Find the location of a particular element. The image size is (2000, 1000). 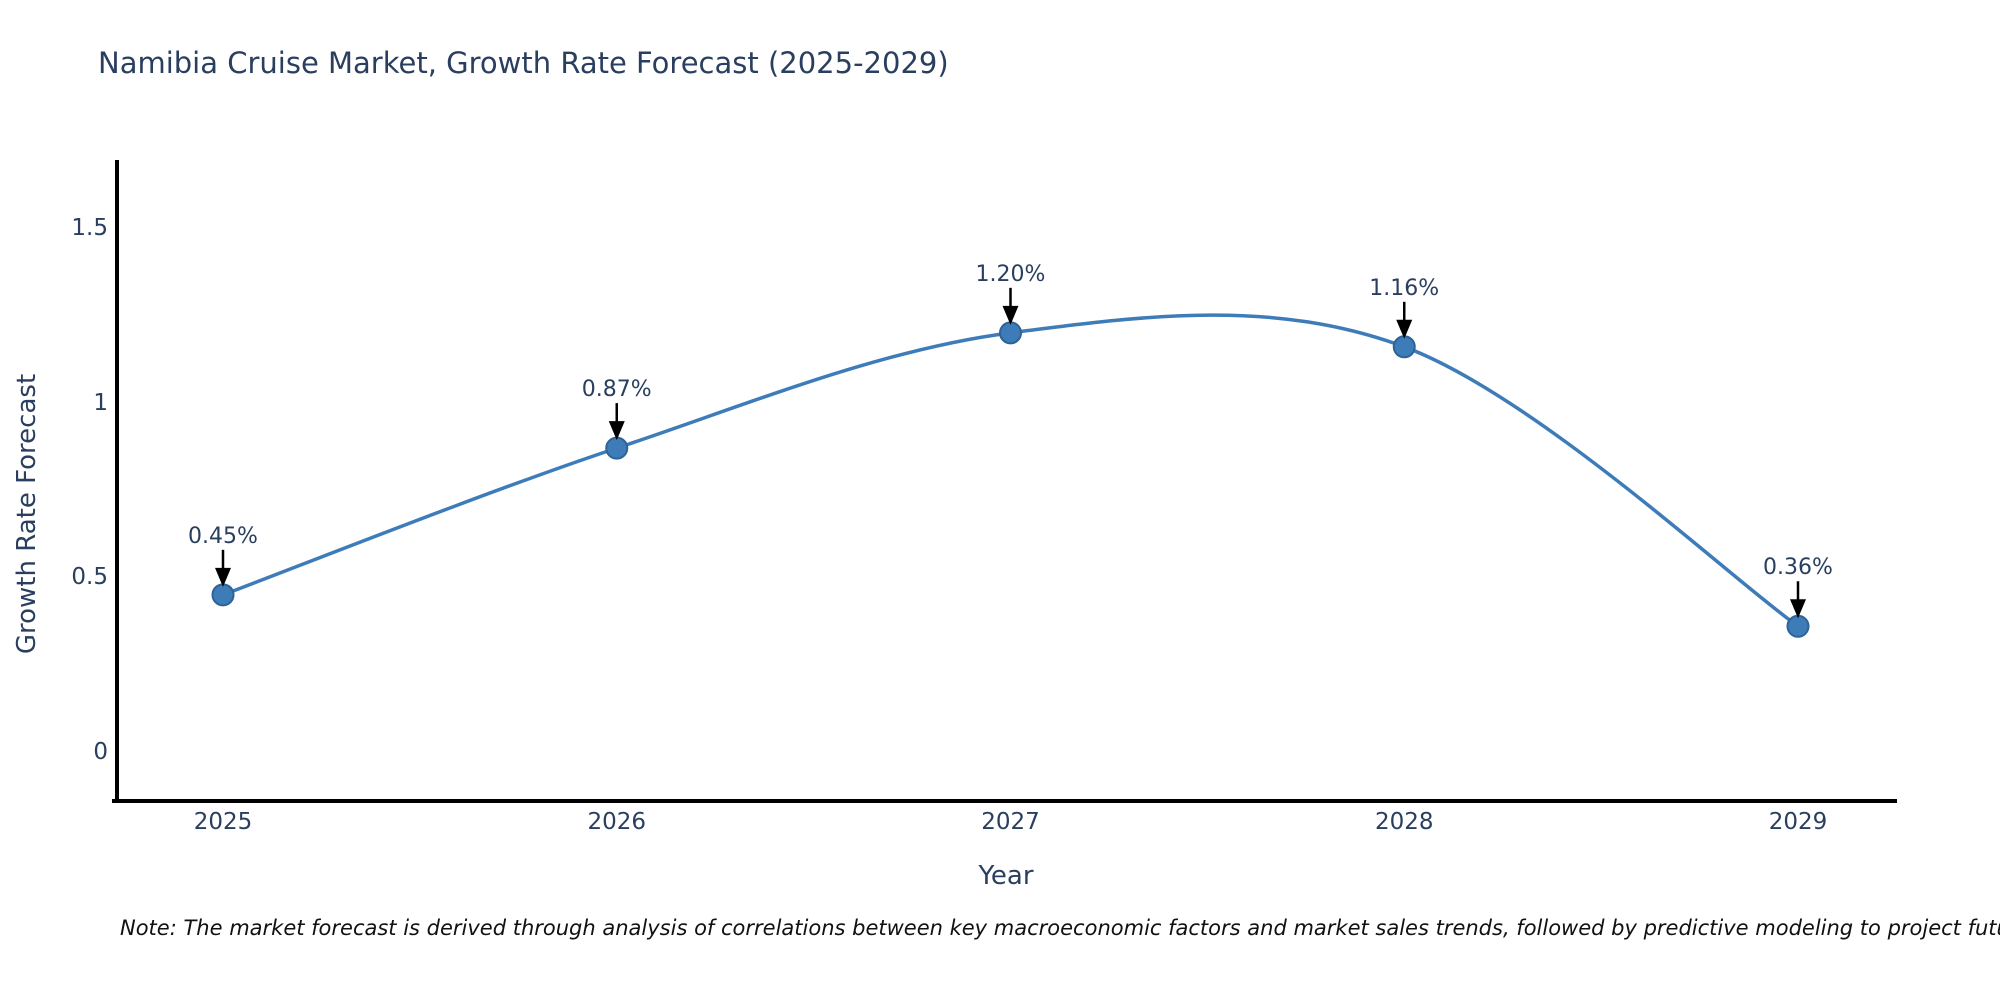

y-tick-label: 0 is located at coordinates (100, 752).